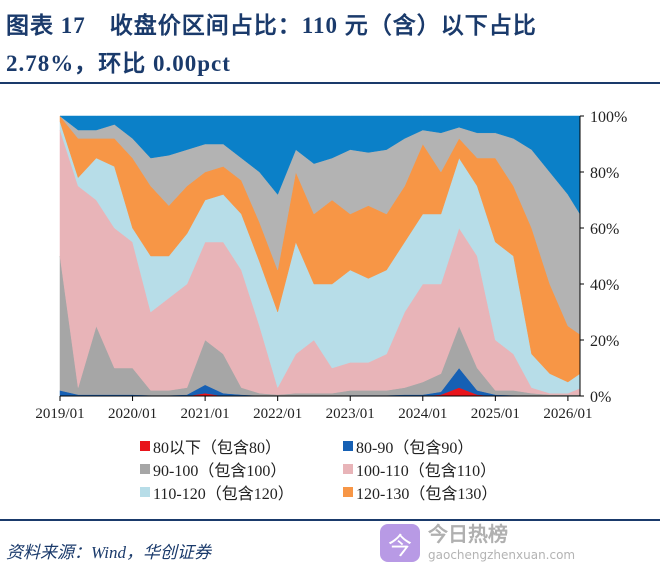  Describe the element at coordinates (567, 413) in the screenshot. I see `x-tick-label: 2026/01` at that location.